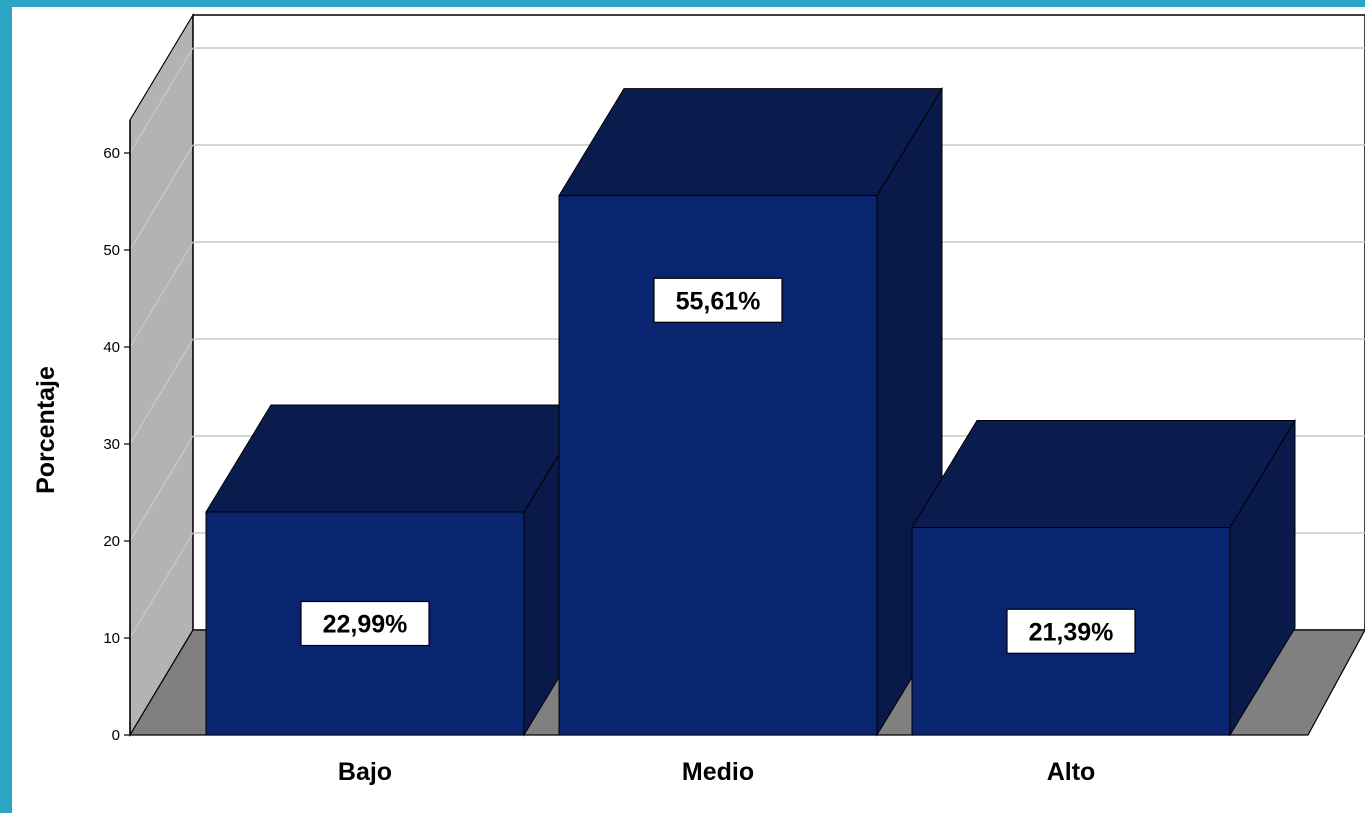  Describe the element at coordinates (1071, 772) in the screenshot. I see `category-label: Alto` at that location.